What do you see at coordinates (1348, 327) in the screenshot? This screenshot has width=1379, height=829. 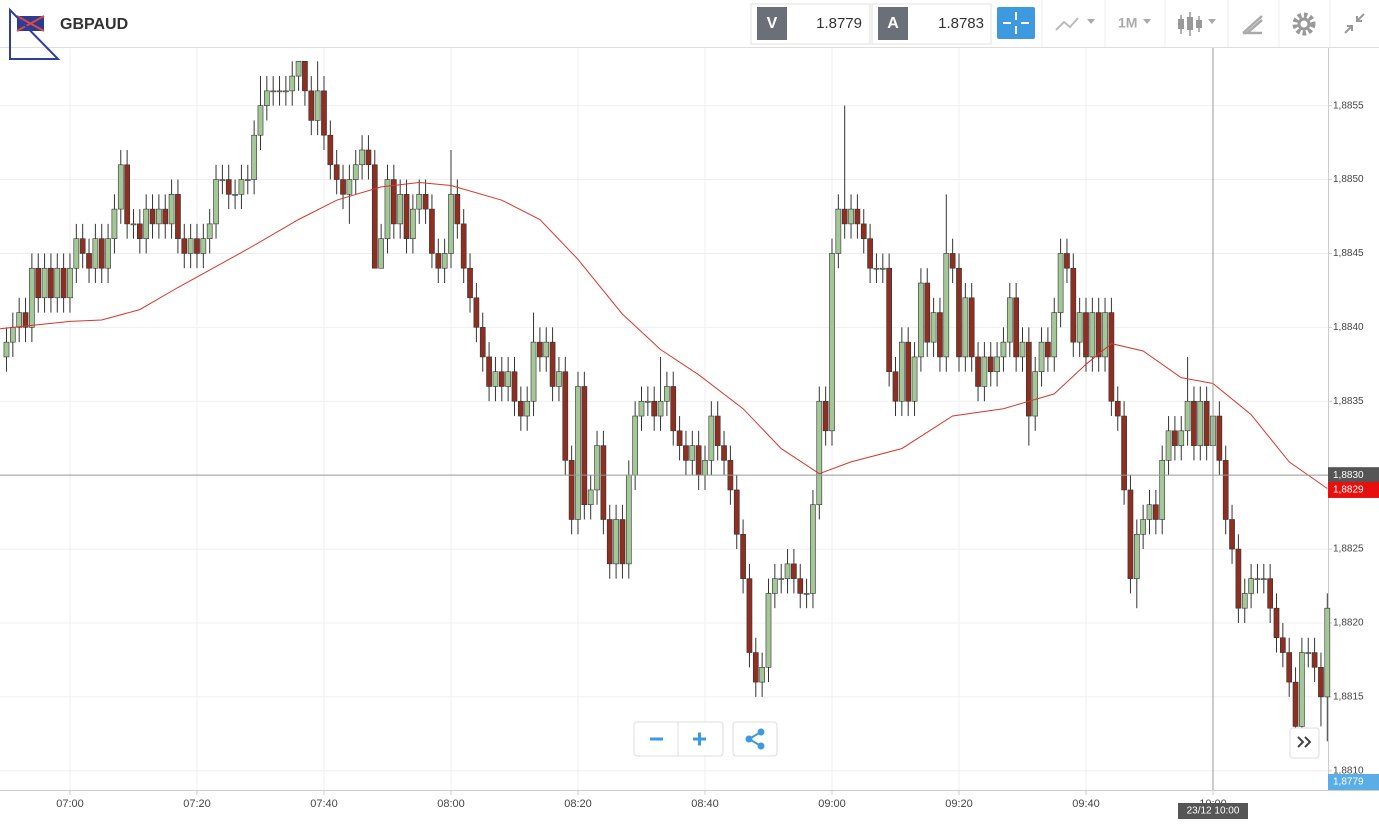 I see `y-tick-label: 1,8840` at bounding box center [1348, 327].